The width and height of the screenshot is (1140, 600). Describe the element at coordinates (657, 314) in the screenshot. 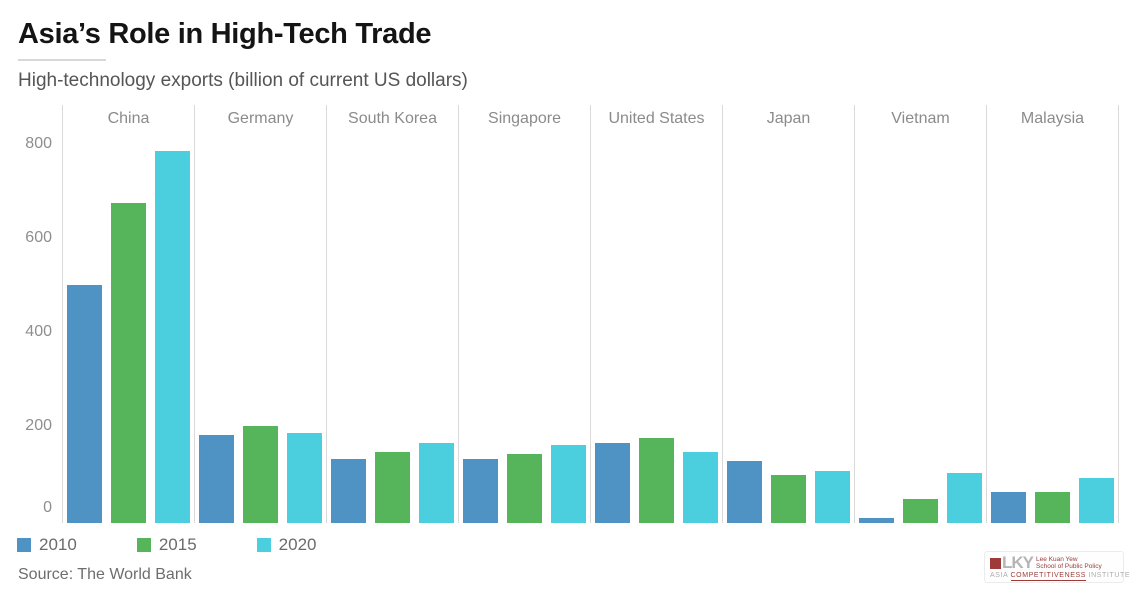

I see `category-panel-united-states: United States` at that location.